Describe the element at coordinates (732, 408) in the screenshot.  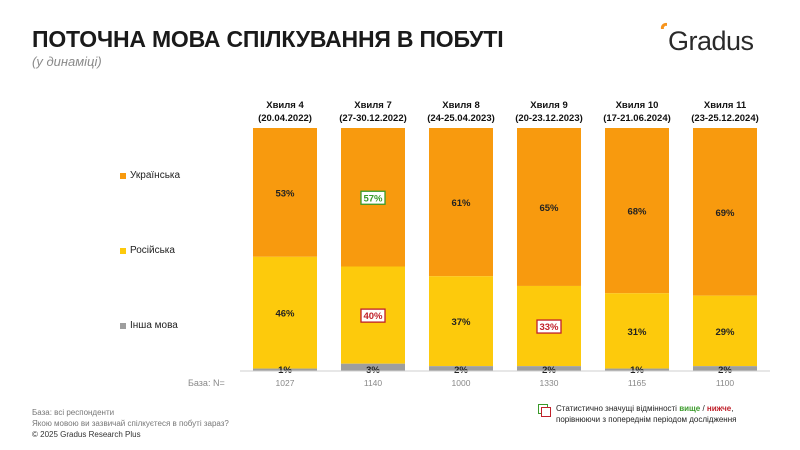
I see `significance-suffix: ,` at that location.